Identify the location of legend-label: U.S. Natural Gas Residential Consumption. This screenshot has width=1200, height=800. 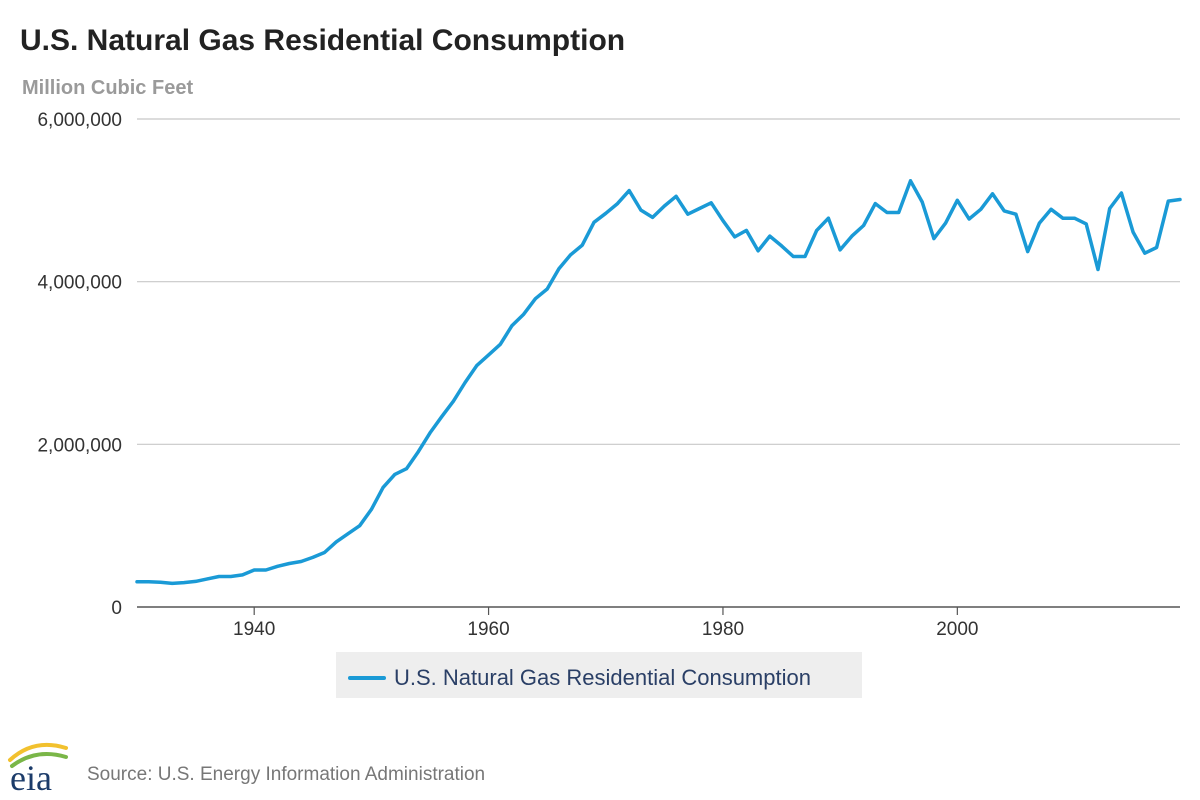
(602, 677).